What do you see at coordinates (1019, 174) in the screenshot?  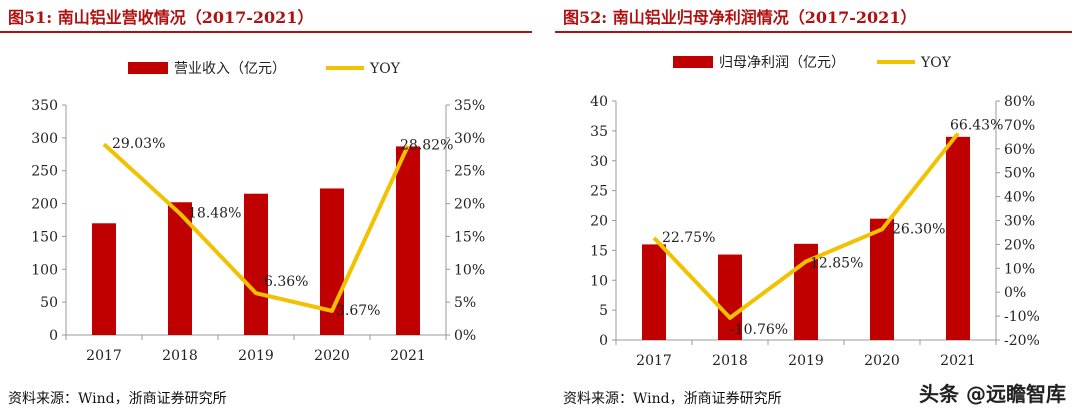 I see `y2-tick-label: 50%` at bounding box center [1019, 174].